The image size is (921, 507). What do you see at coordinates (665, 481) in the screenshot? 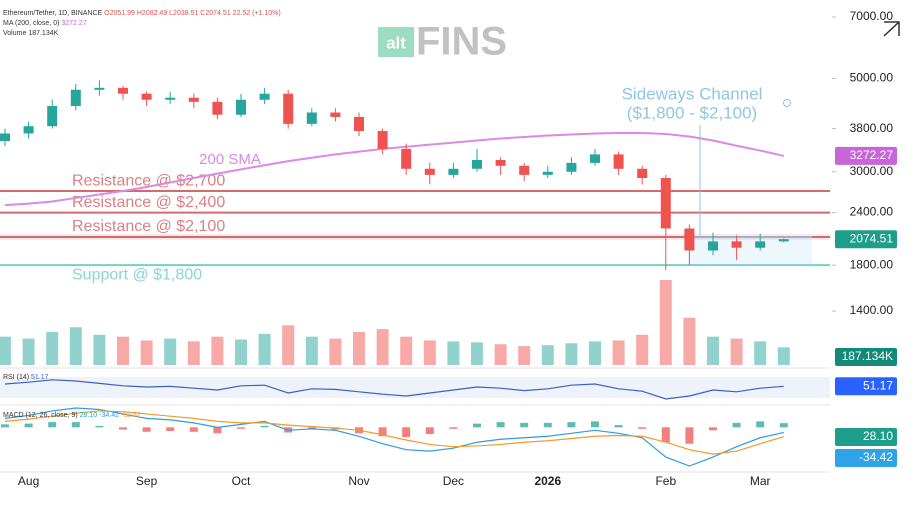
I see `x-tick-label: Feb` at bounding box center [665, 481].